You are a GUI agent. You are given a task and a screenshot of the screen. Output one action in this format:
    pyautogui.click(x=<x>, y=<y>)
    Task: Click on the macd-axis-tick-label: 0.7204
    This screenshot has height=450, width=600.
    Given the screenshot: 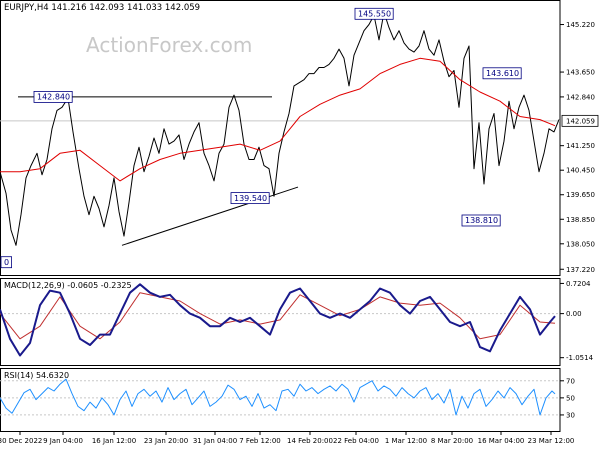 What is the action you would take?
    pyautogui.click(x=578, y=284)
    